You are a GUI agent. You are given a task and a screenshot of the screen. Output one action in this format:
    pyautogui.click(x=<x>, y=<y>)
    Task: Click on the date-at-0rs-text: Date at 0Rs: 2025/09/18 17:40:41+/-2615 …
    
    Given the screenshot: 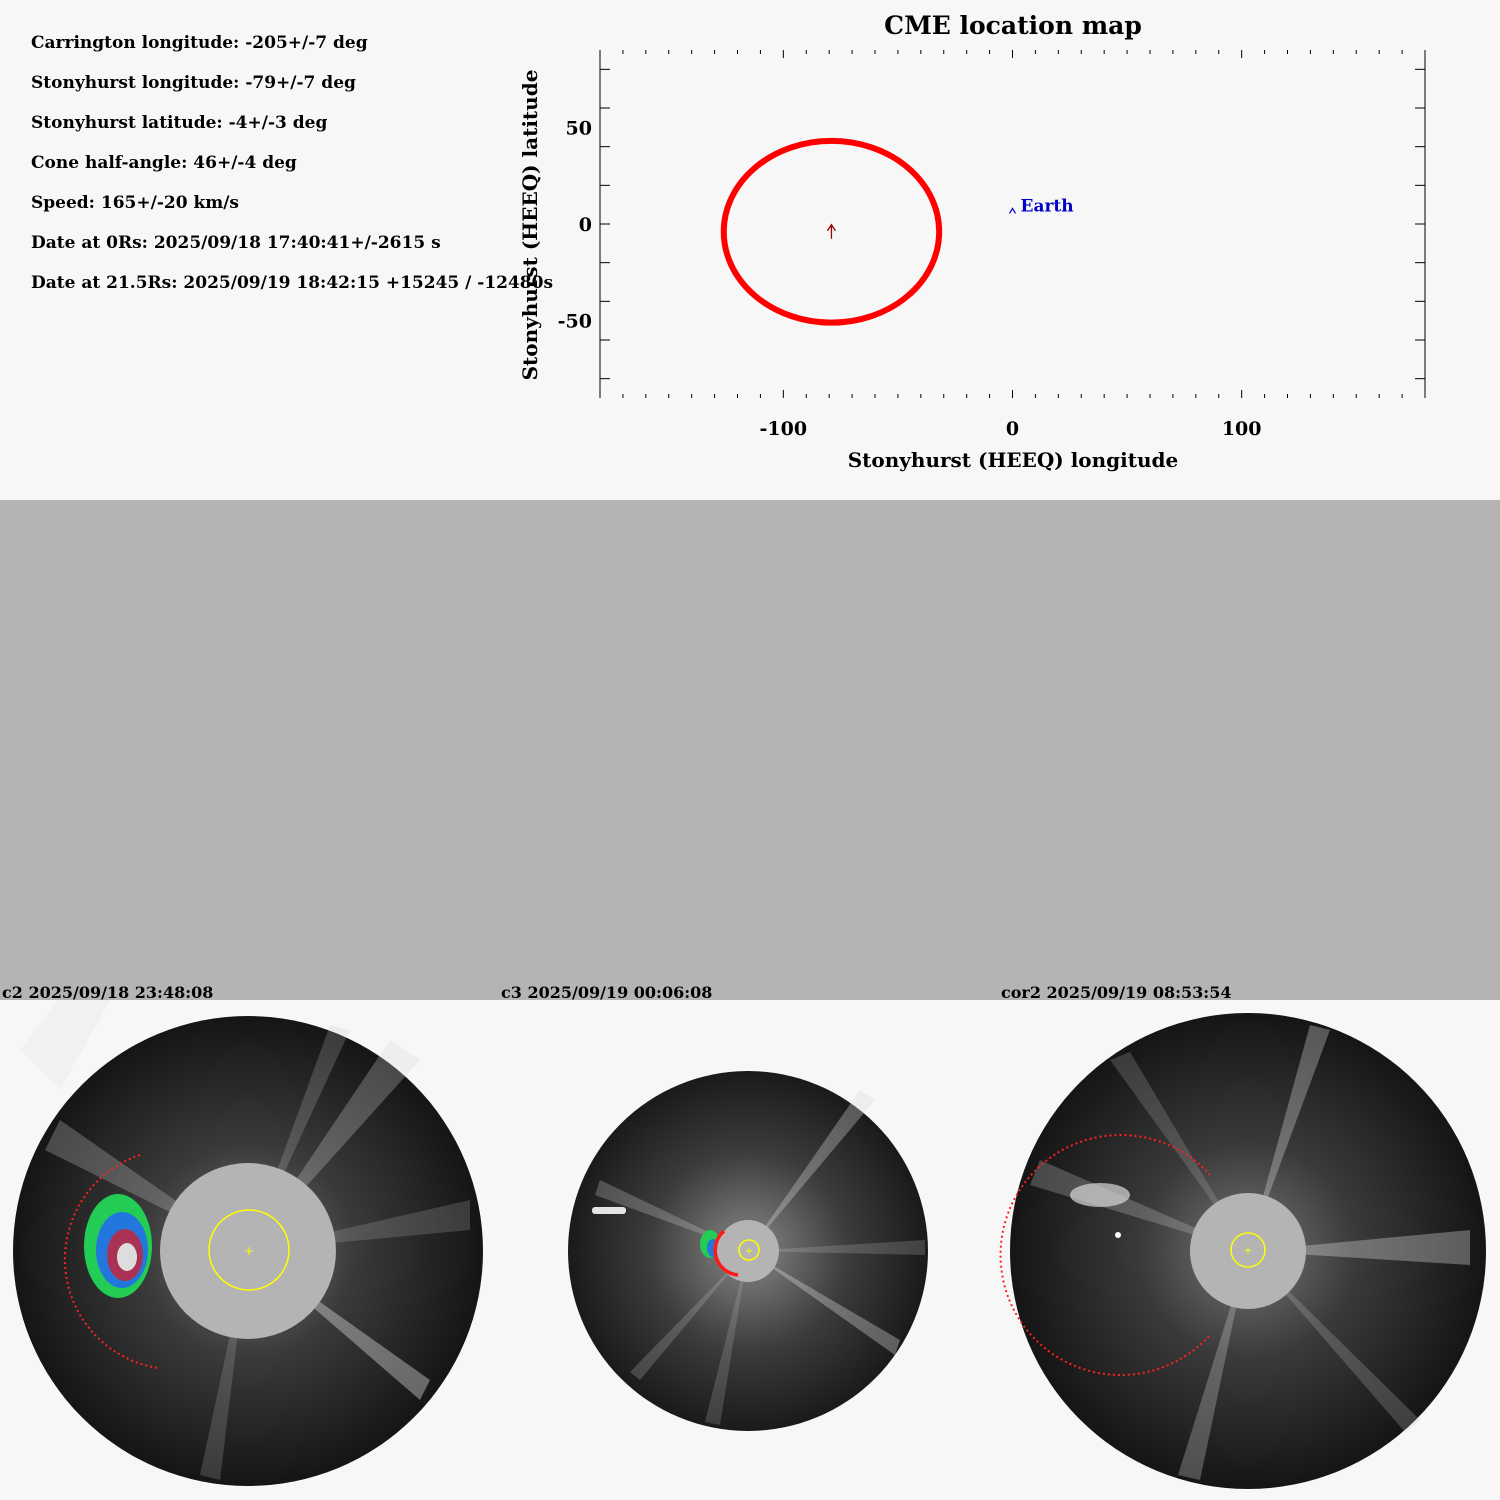 What is the action you would take?
    pyautogui.click(x=236, y=243)
    